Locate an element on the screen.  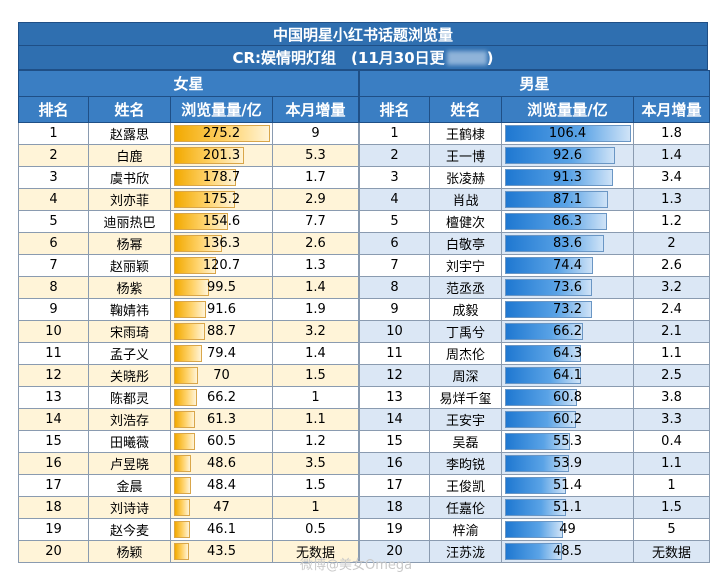
male-col-views: 浏览量量/亿 is located at coordinates (568, 109).